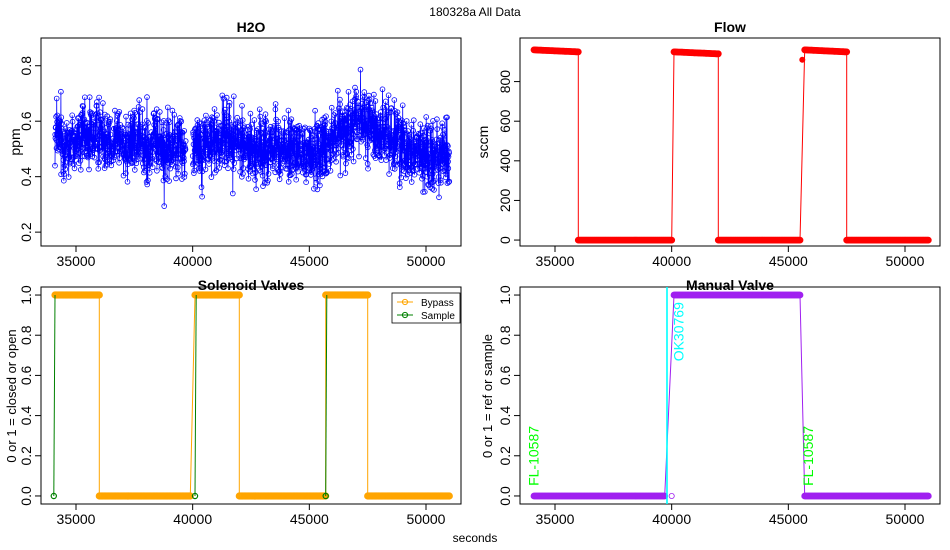 The width and height of the screenshot is (950, 550). I want to click on y-axis-label: ppm, so click(15, 141).